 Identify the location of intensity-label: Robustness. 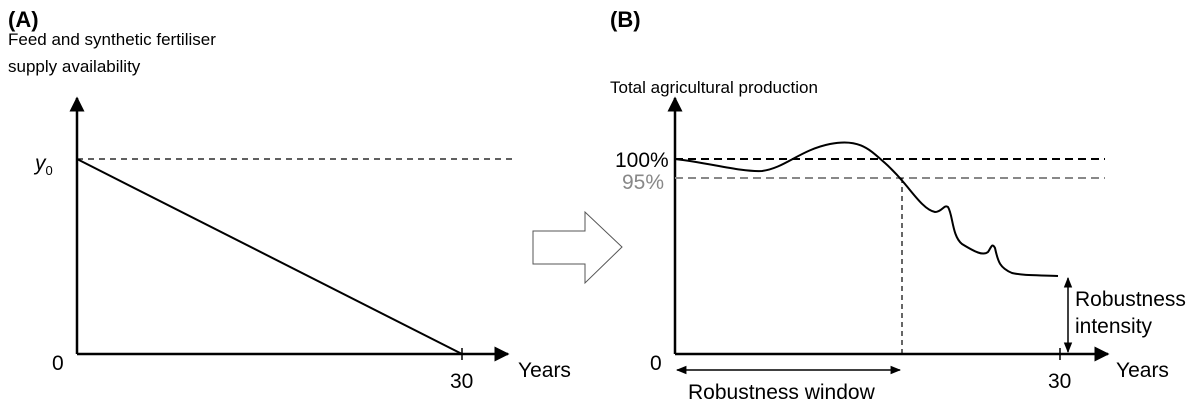
(1130, 299).